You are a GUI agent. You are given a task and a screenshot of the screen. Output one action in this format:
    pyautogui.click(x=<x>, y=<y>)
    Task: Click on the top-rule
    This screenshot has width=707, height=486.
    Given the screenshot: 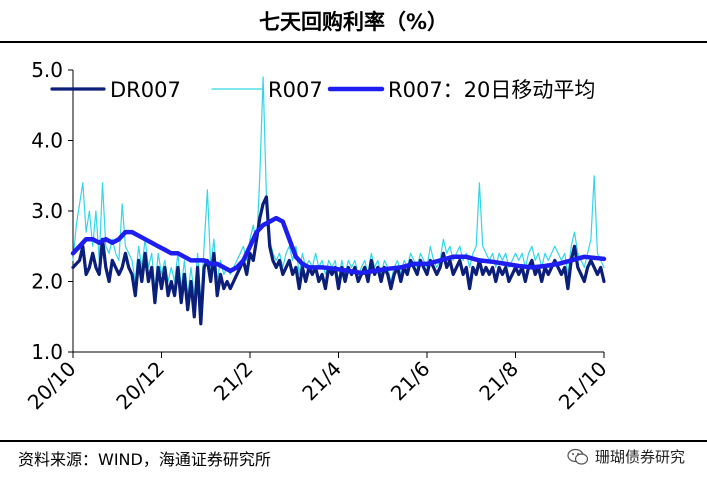 What is the action you would take?
    pyautogui.click(x=353, y=42)
    